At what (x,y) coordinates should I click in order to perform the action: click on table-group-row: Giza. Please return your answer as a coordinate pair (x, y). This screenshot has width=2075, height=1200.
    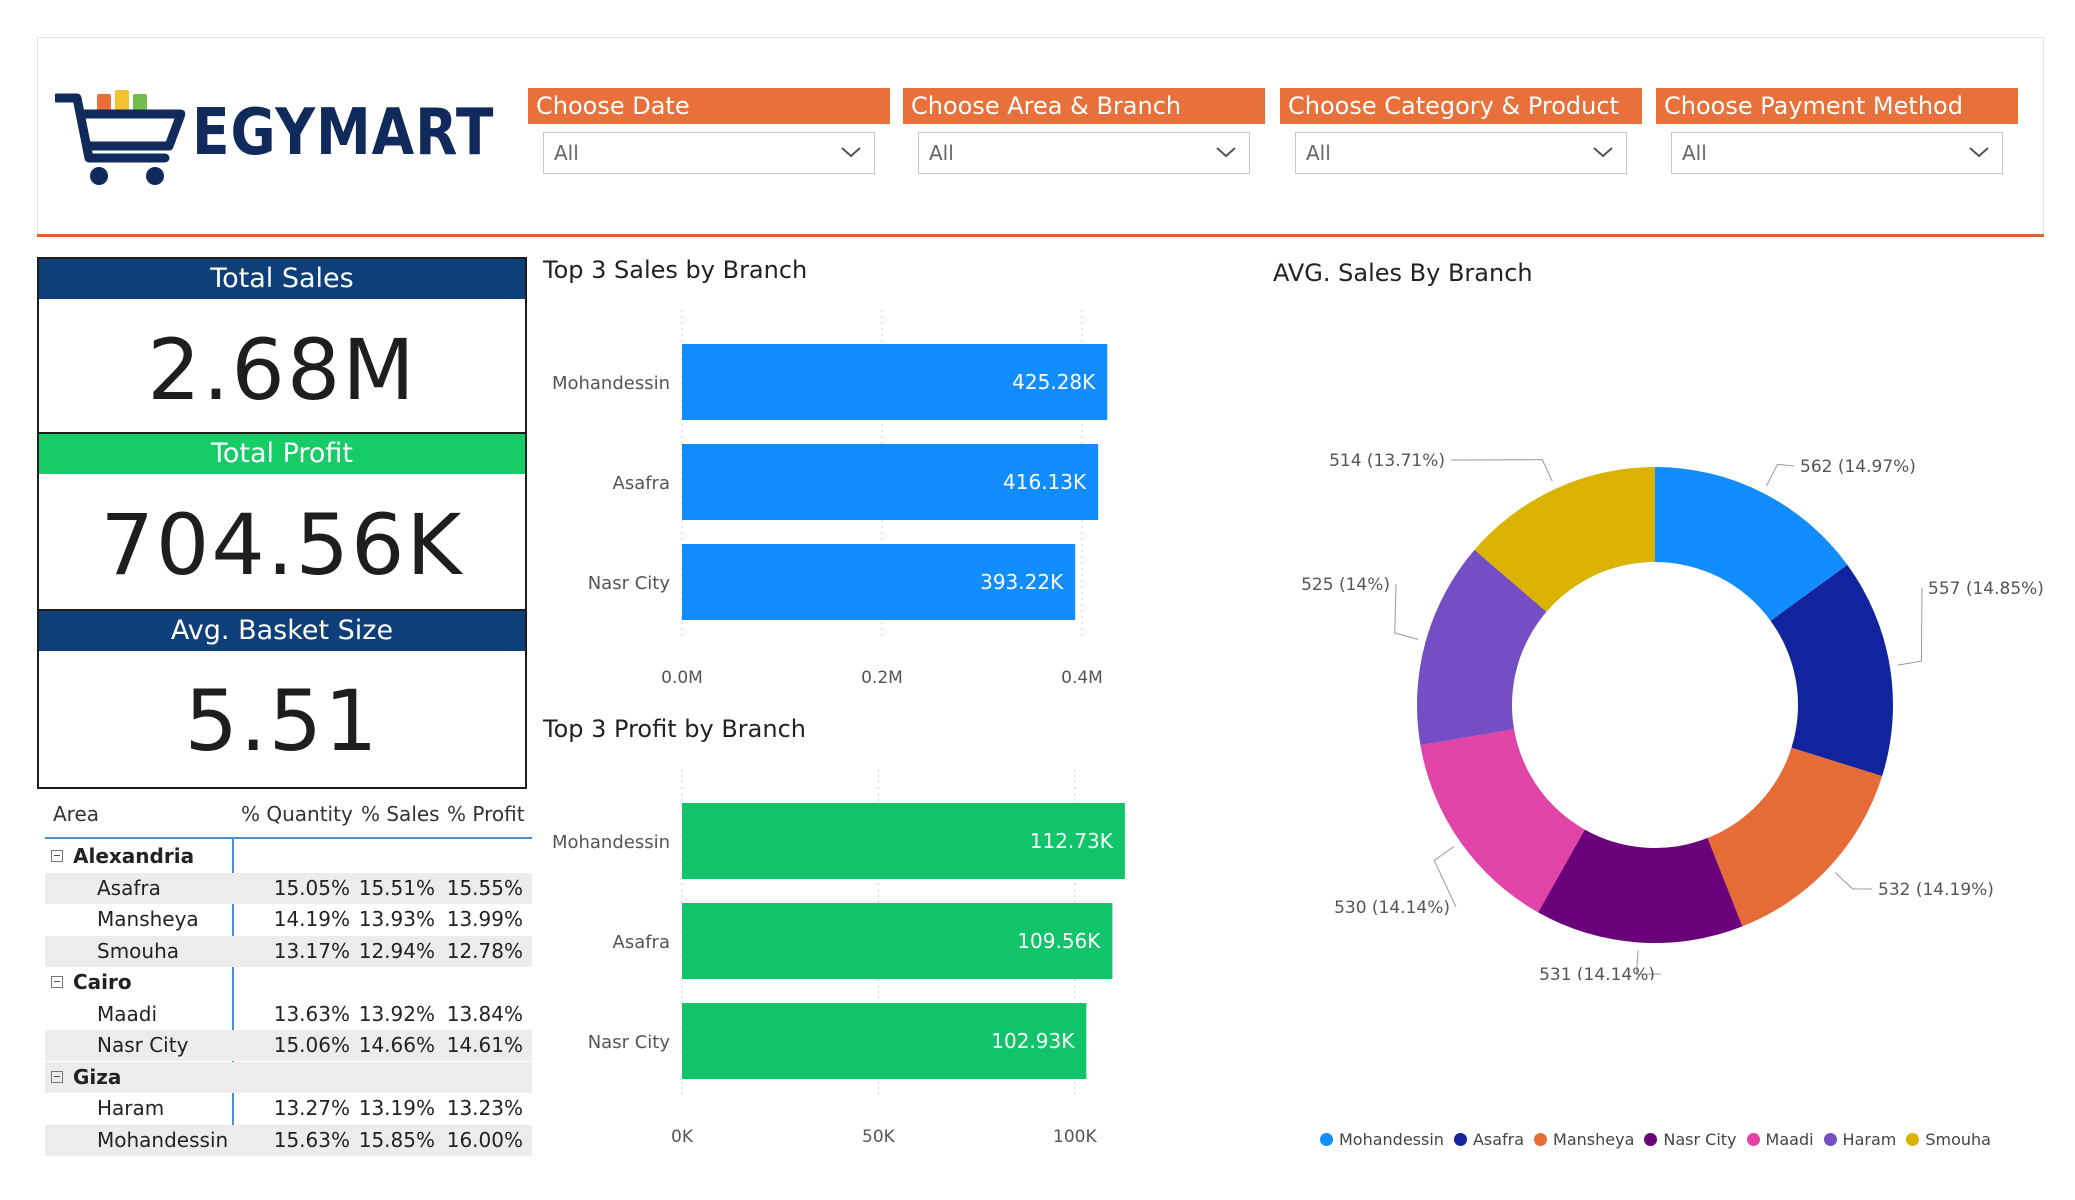
    Looking at the image, I should click on (288, 1077).